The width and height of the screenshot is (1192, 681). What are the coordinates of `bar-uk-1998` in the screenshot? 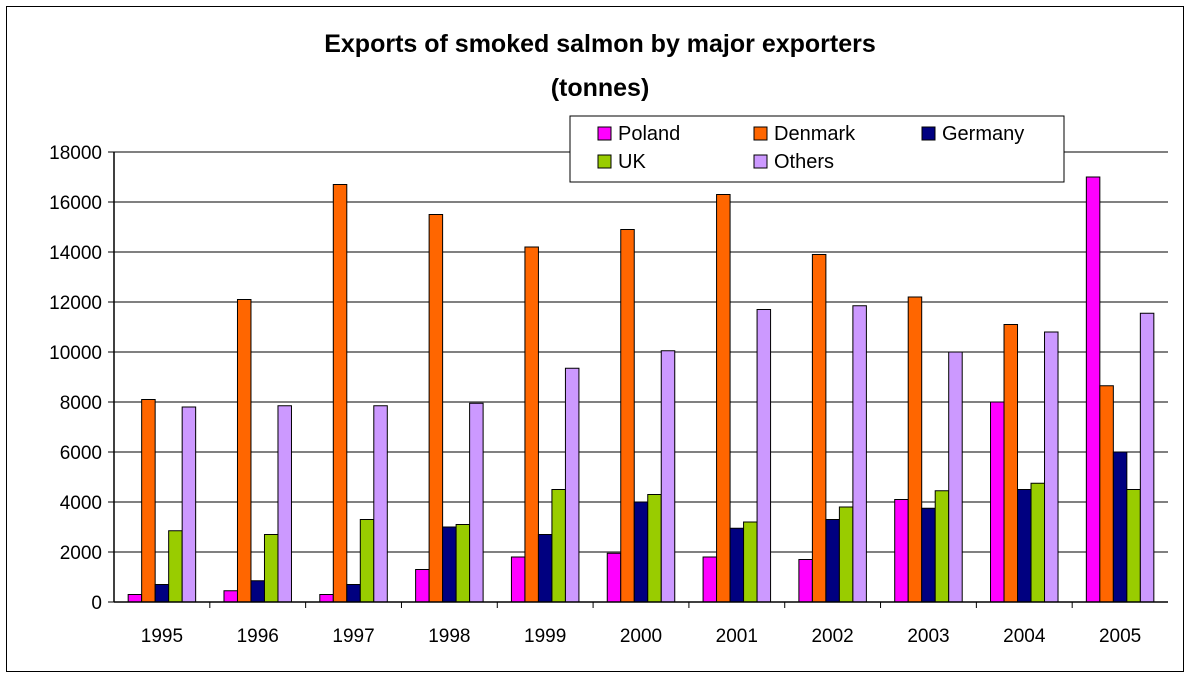 It's located at (463, 563).